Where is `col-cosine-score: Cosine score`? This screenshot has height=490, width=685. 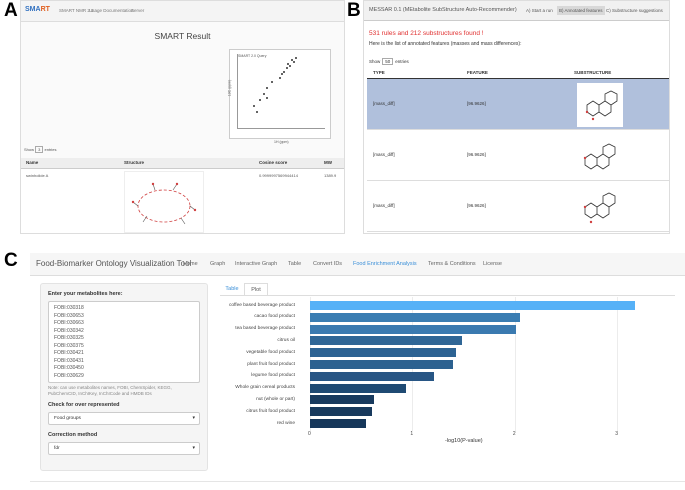
col-cosine-score: Cosine score is located at coordinates (273, 162).